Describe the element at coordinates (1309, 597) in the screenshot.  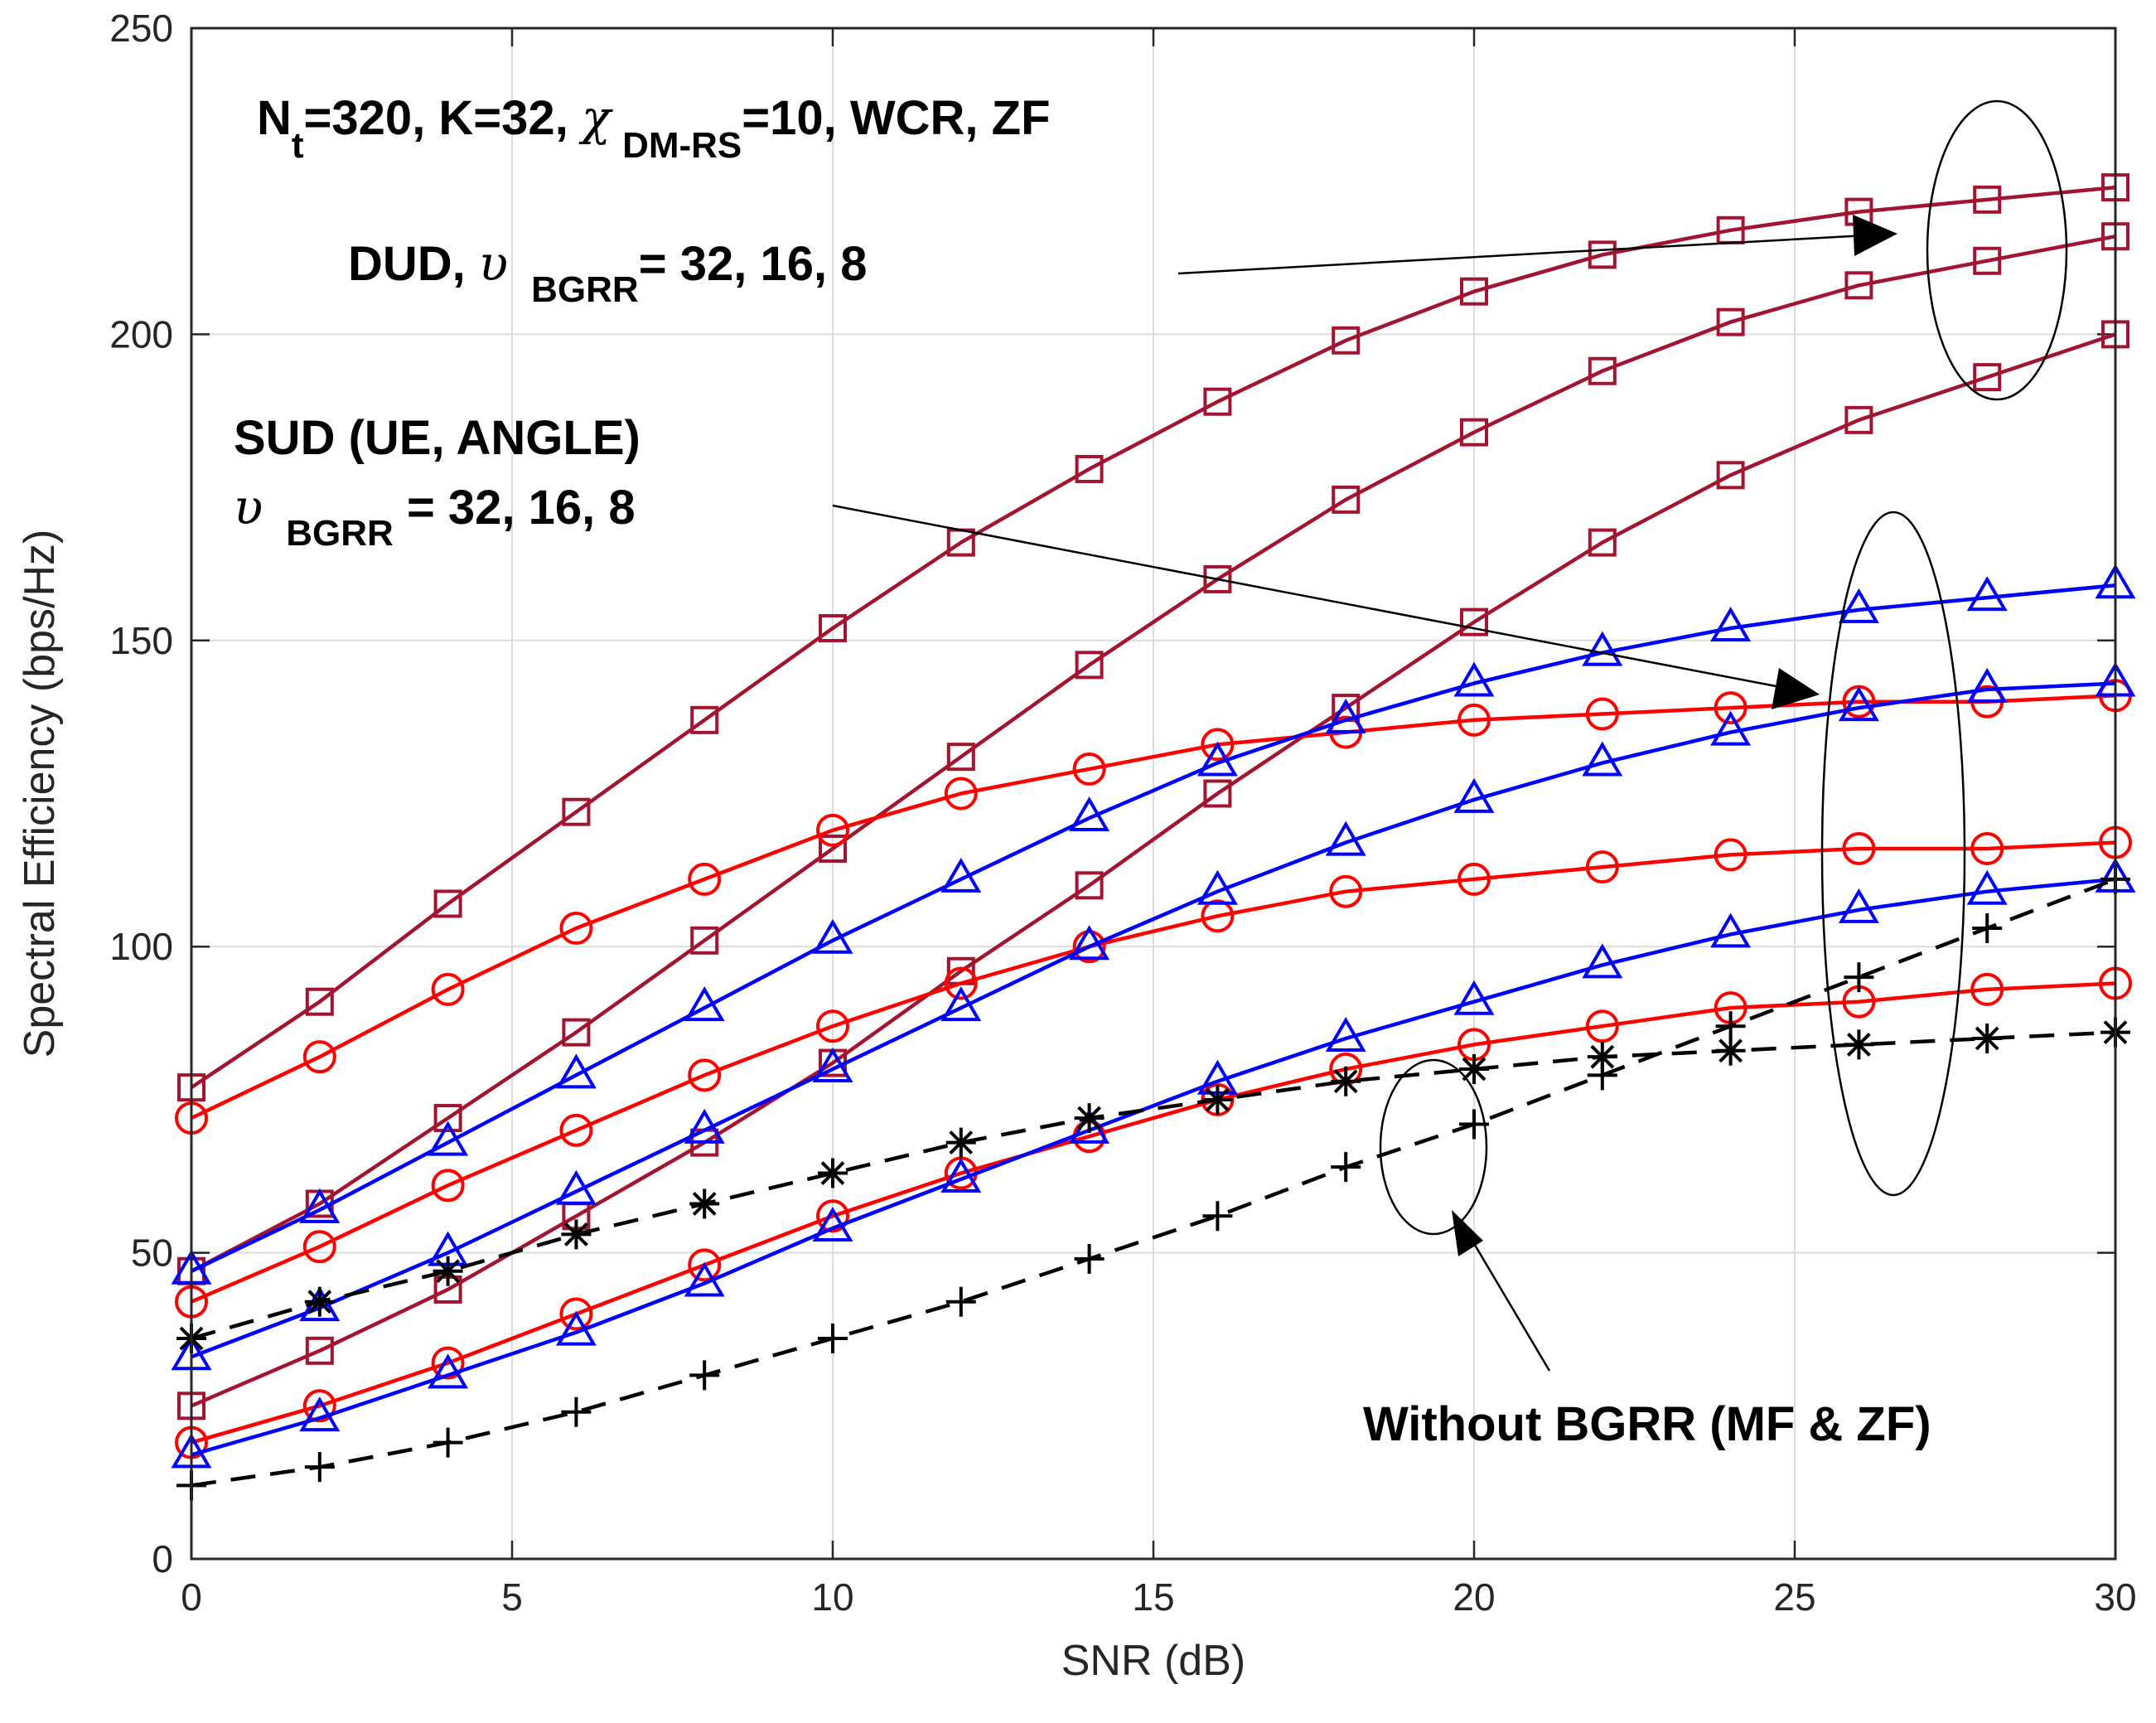
I see `arrow-line-sud` at that location.